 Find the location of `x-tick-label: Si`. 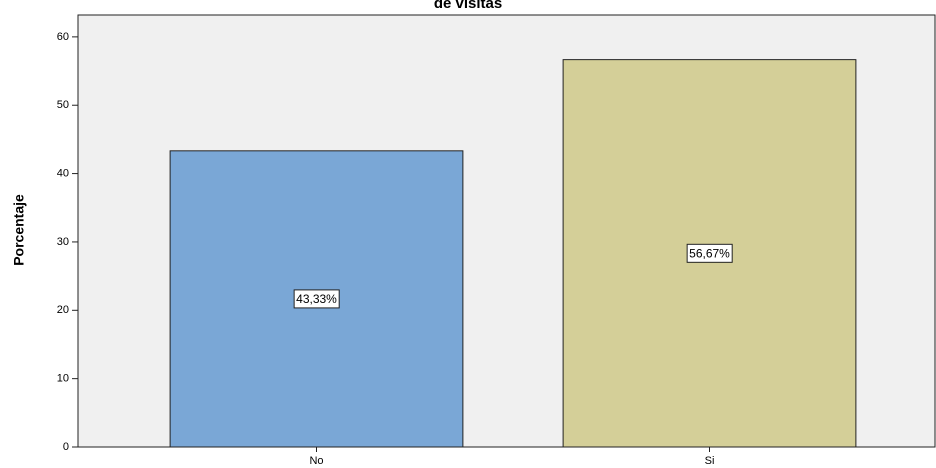

x-tick-label: Si is located at coordinates (710, 461).